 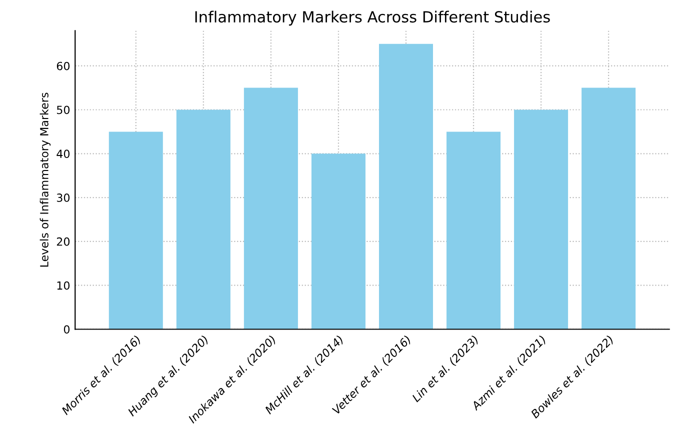 What do you see at coordinates (63, 198) in the screenshot?
I see `y-tick-label: 30` at bounding box center [63, 198].